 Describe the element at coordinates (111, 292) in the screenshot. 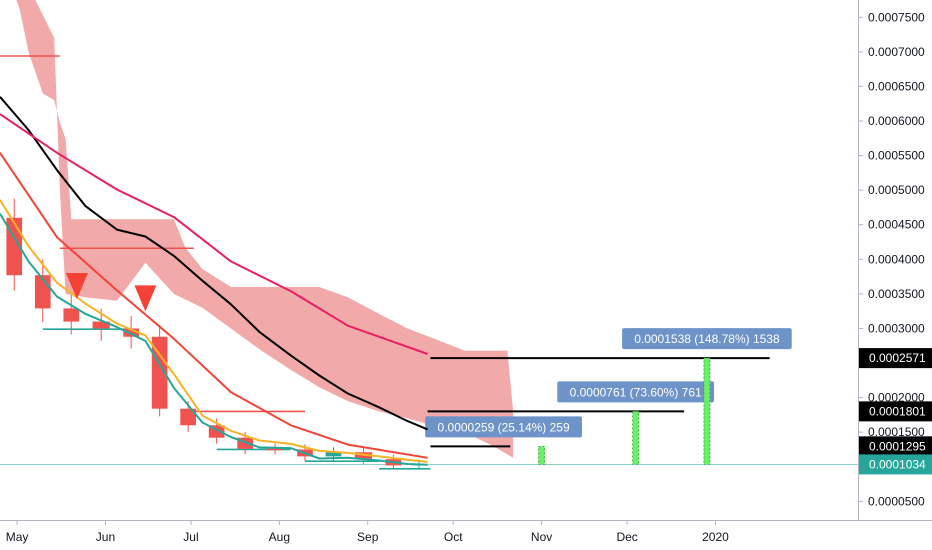

I see `signal-markers` at that location.